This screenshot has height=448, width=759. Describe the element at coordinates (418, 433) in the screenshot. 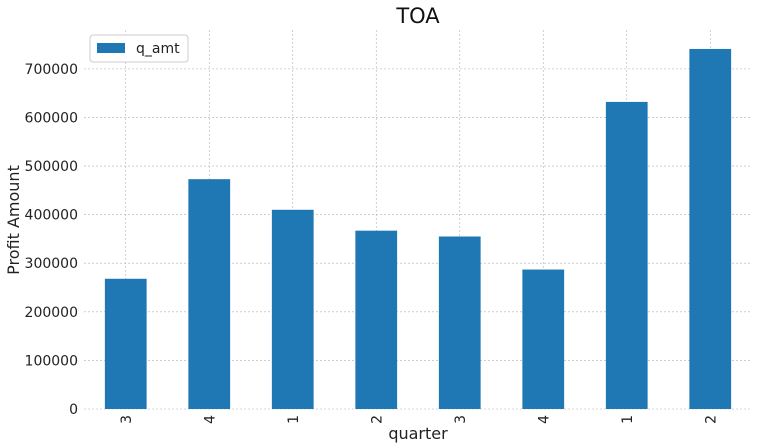

I see `x-axis-title: quarter` at that location.